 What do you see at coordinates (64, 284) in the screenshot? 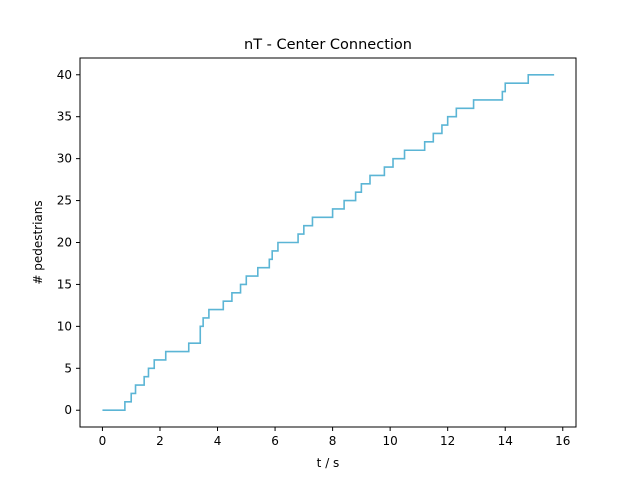
I see `y-tick-label: 15` at bounding box center [64, 284].